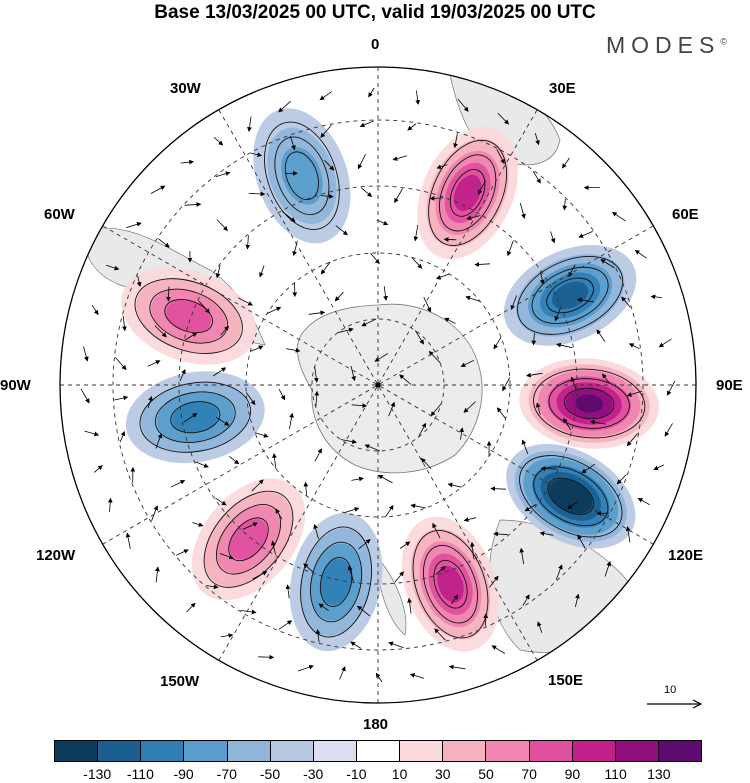 The image size is (750, 783). I want to click on lon-label-30w: 30W, so click(185, 88).